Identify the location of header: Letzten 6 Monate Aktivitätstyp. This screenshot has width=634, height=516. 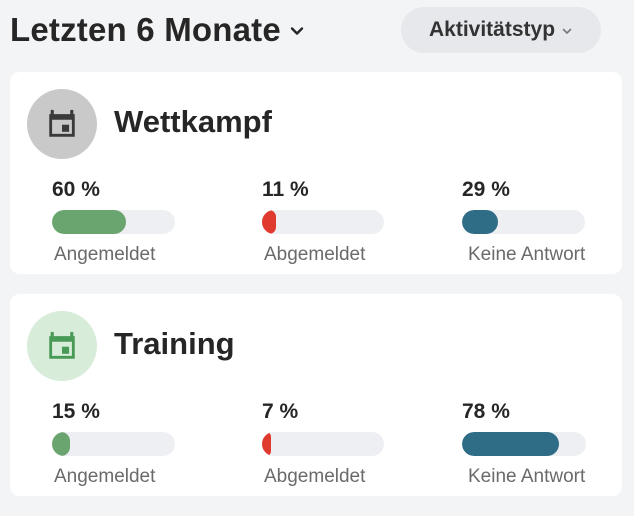
(317, 32).